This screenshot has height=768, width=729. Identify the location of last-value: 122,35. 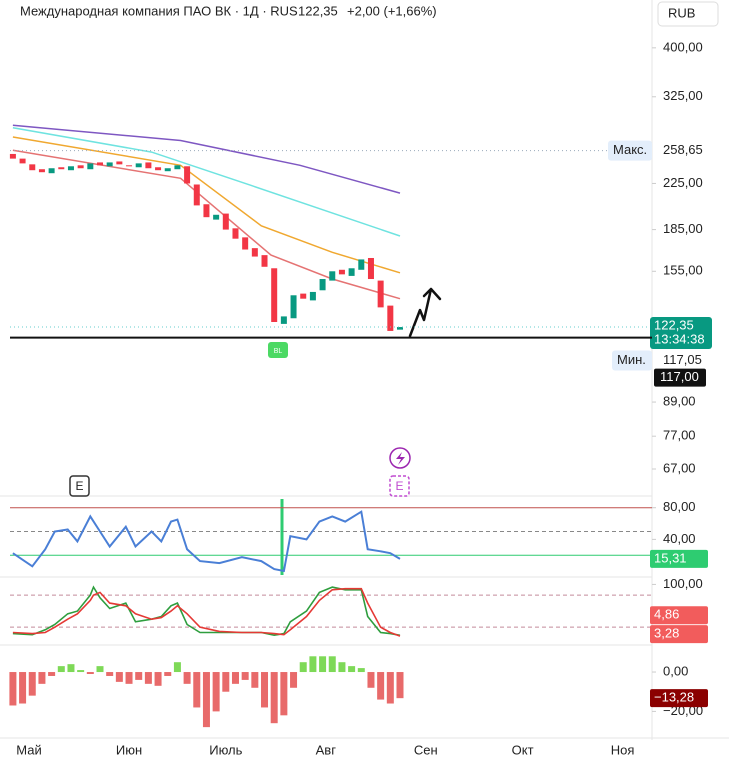
(674, 324).